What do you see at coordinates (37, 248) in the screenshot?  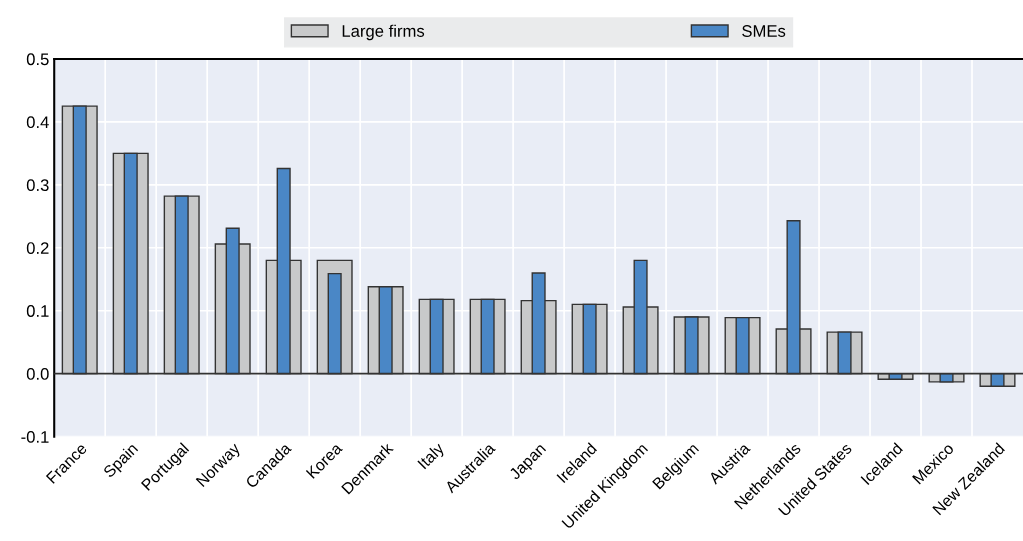 I see `y-tick-label: 0.2` at bounding box center [37, 248].